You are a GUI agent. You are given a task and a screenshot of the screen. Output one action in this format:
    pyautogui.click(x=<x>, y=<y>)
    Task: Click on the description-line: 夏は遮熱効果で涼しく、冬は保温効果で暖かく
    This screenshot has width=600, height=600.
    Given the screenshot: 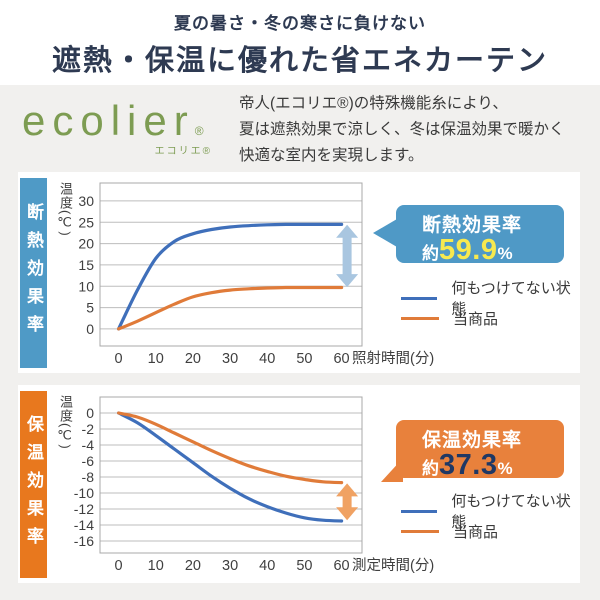 What is the action you would take?
    pyautogui.click(x=402, y=130)
    